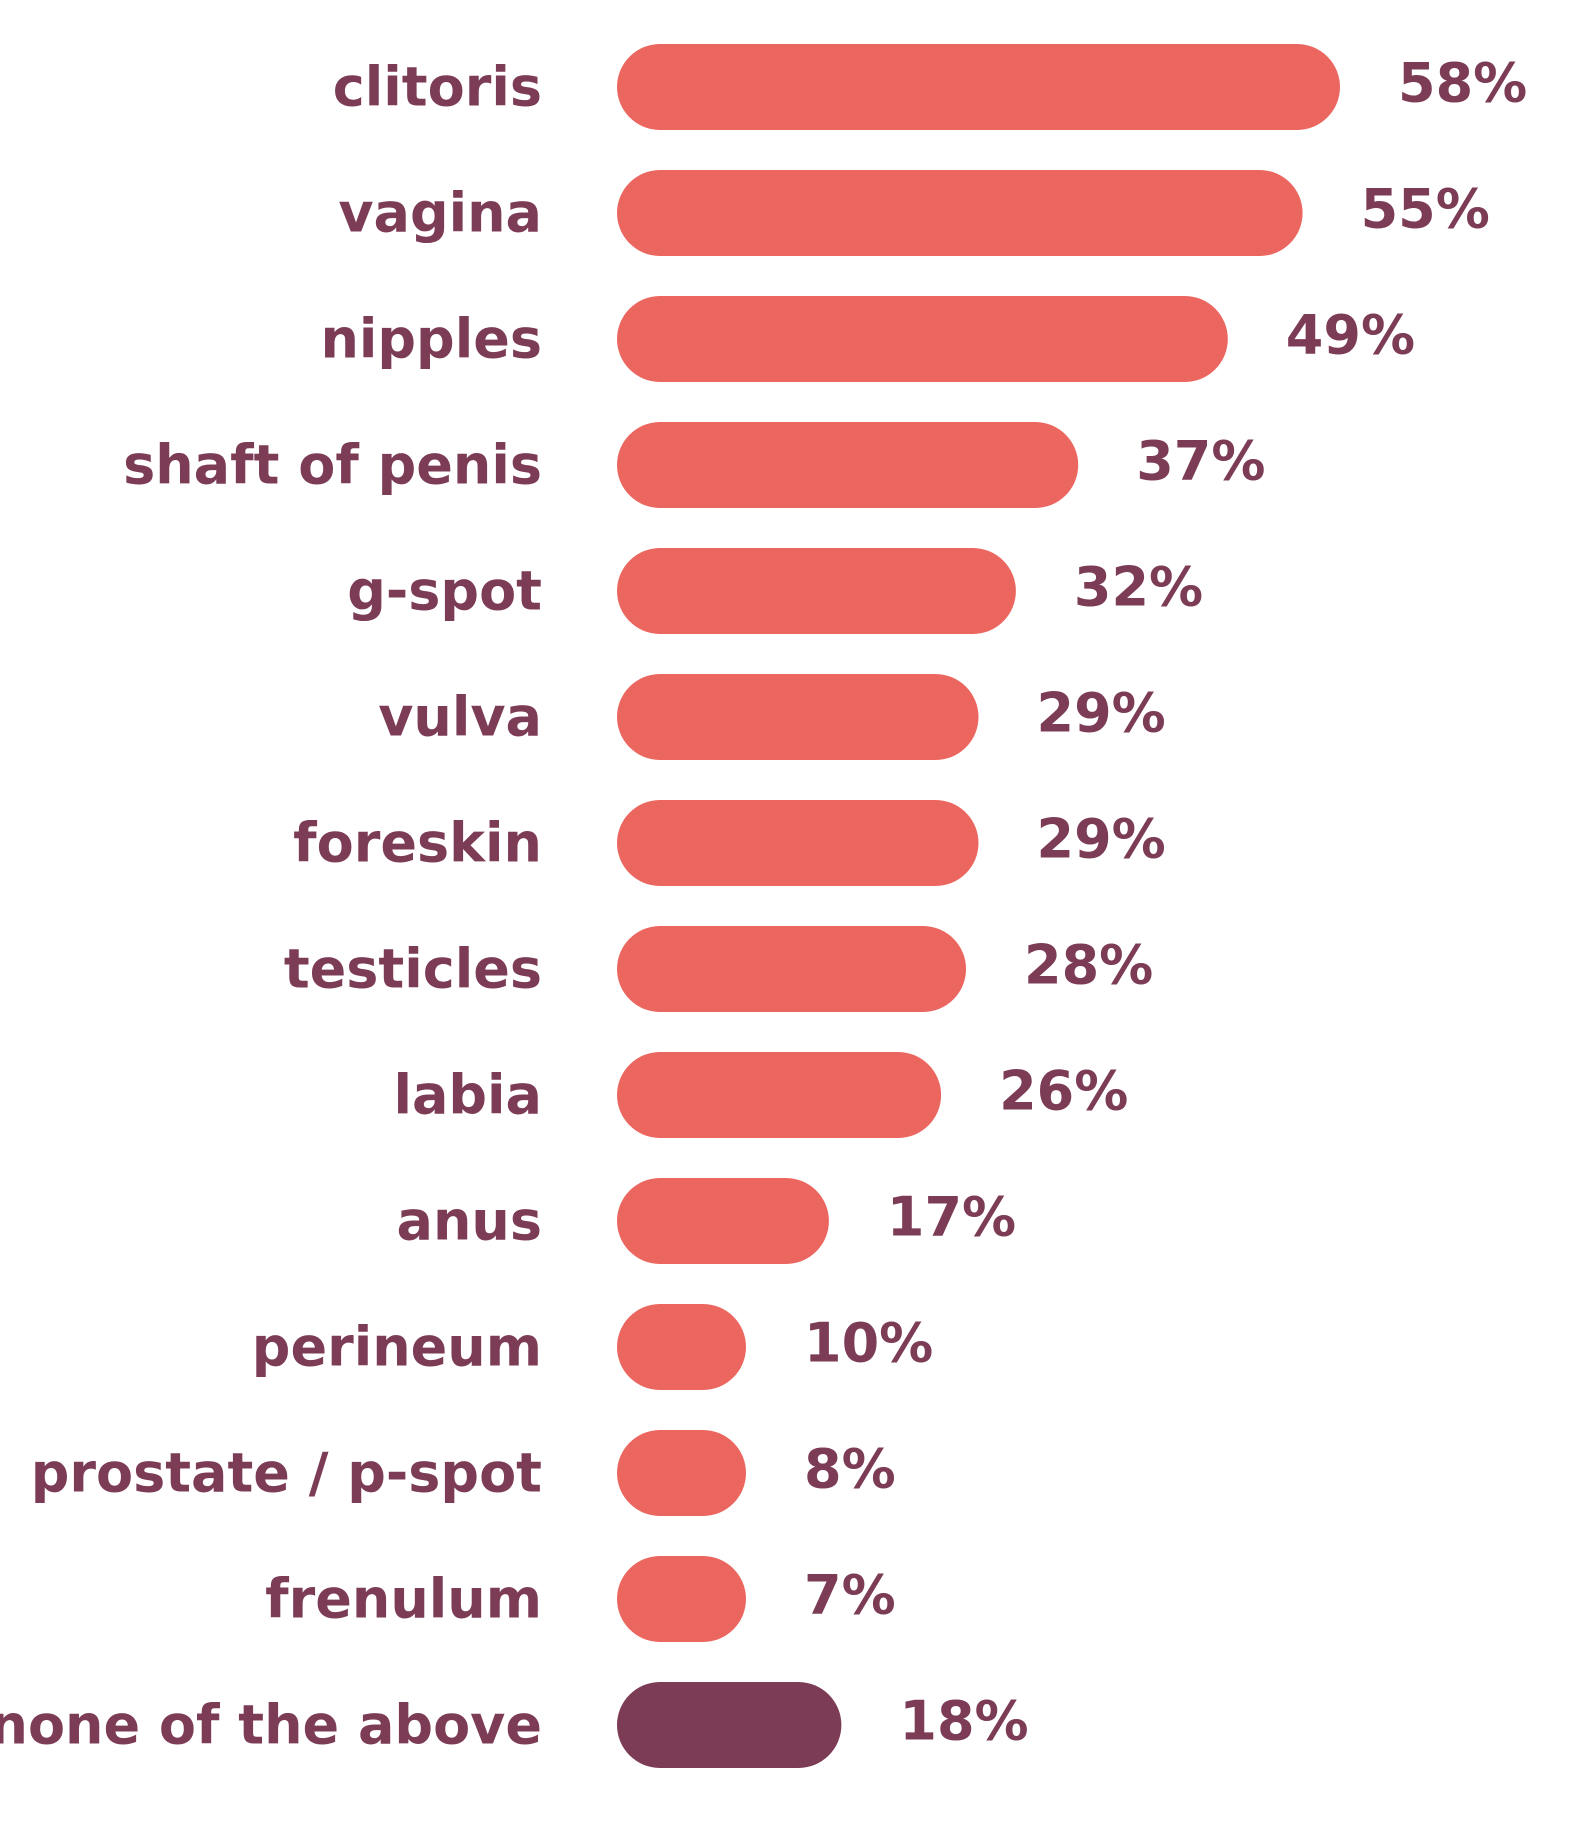 The height and width of the screenshot is (1830, 1574). I want to click on bar-none-of-the-above, so click(729, 1725).